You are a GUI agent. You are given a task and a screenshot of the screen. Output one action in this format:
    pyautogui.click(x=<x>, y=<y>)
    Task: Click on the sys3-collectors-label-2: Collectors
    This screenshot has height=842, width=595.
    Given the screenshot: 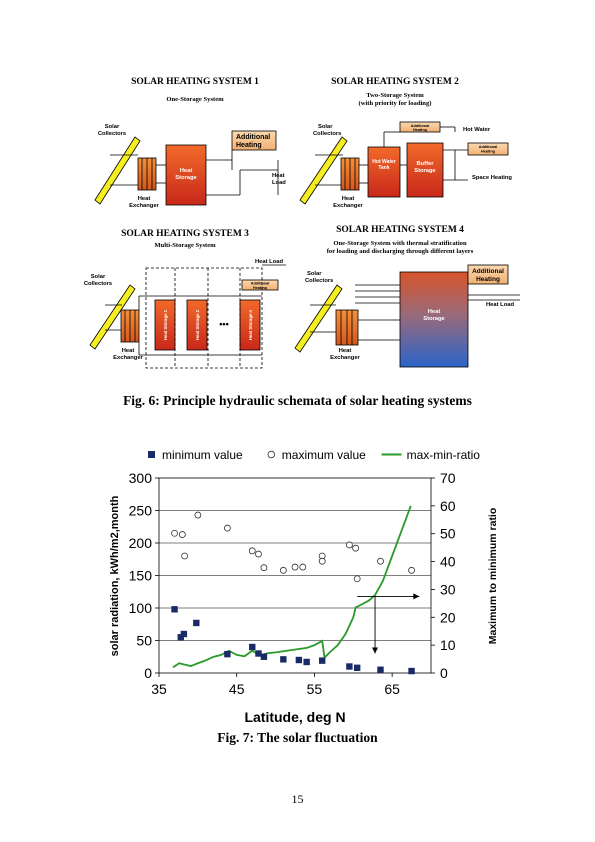 What is the action you would take?
    pyautogui.click(x=98, y=284)
    